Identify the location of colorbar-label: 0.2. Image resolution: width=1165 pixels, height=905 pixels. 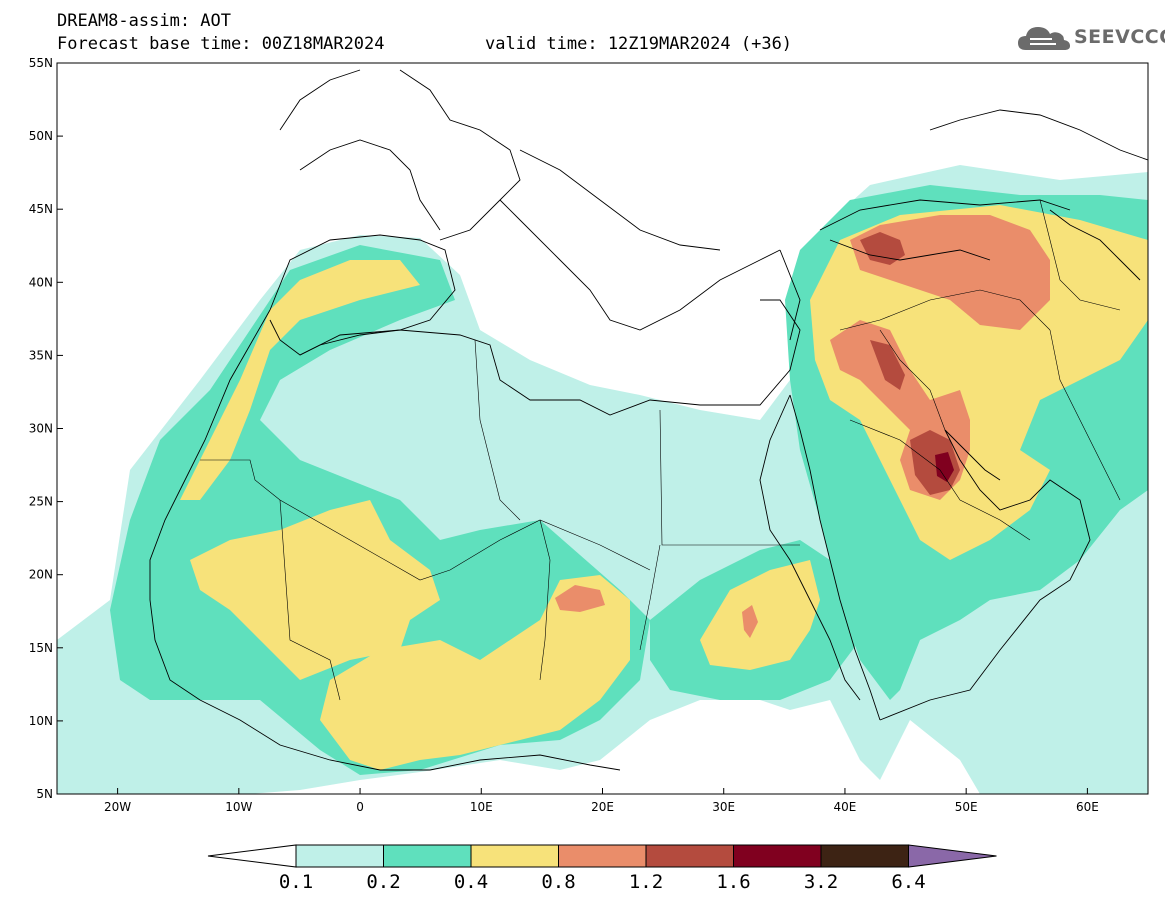
(383, 882).